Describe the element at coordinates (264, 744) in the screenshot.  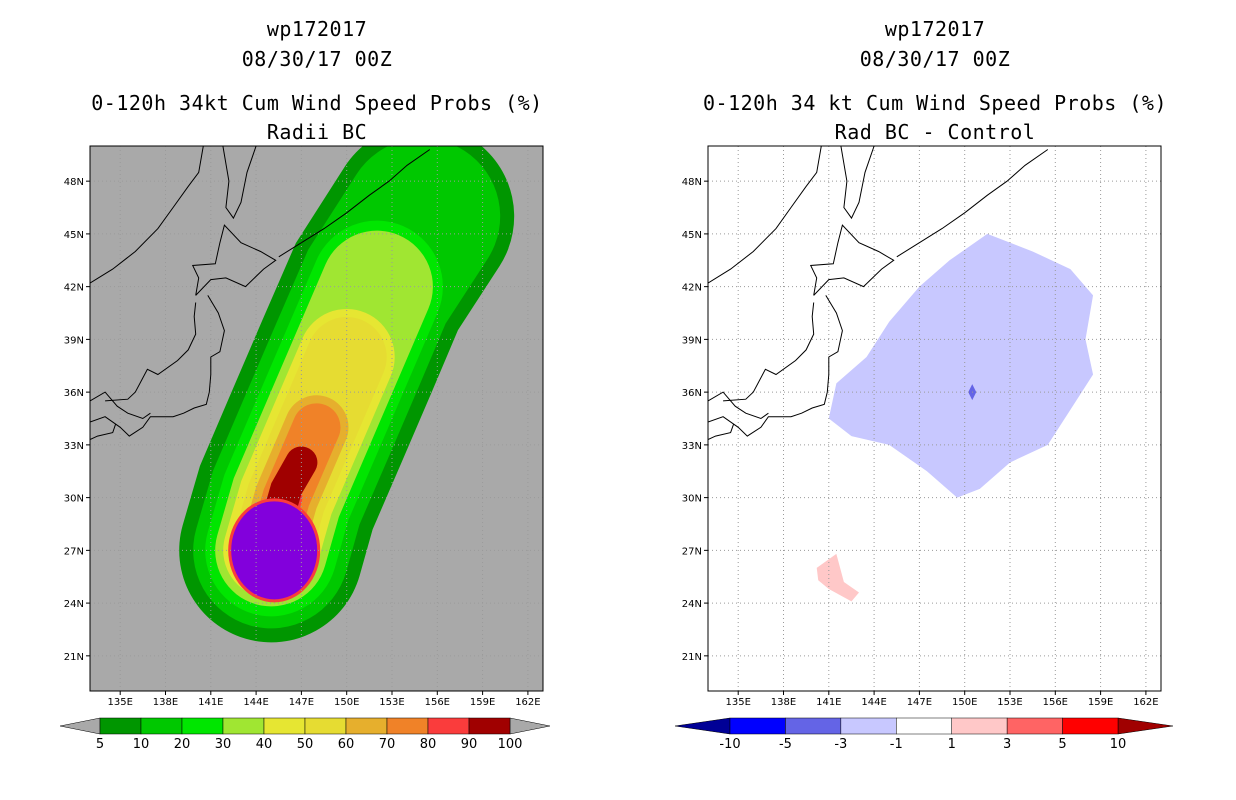
I see `colorbar-label-40: 40` at that location.